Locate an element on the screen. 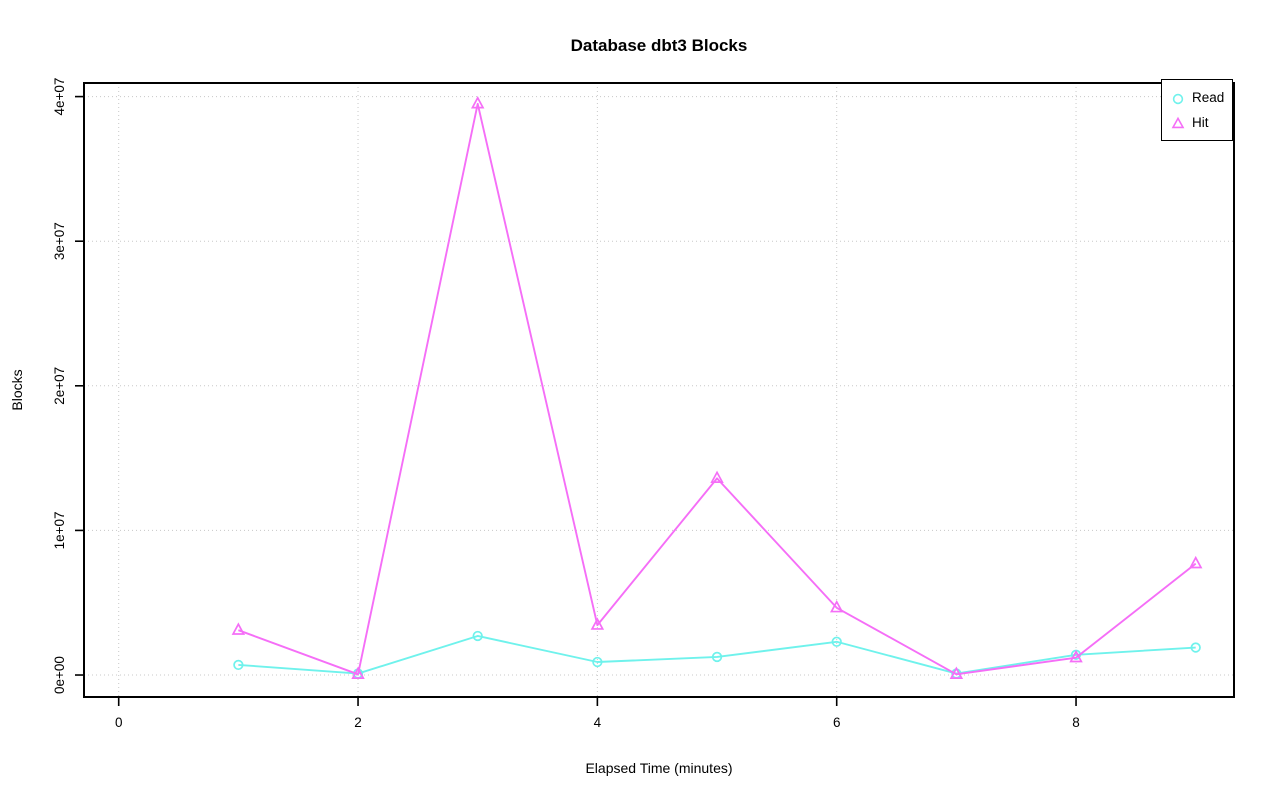 The height and width of the screenshot is (801, 1280). series-read-line is located at coordinates (717, 655).